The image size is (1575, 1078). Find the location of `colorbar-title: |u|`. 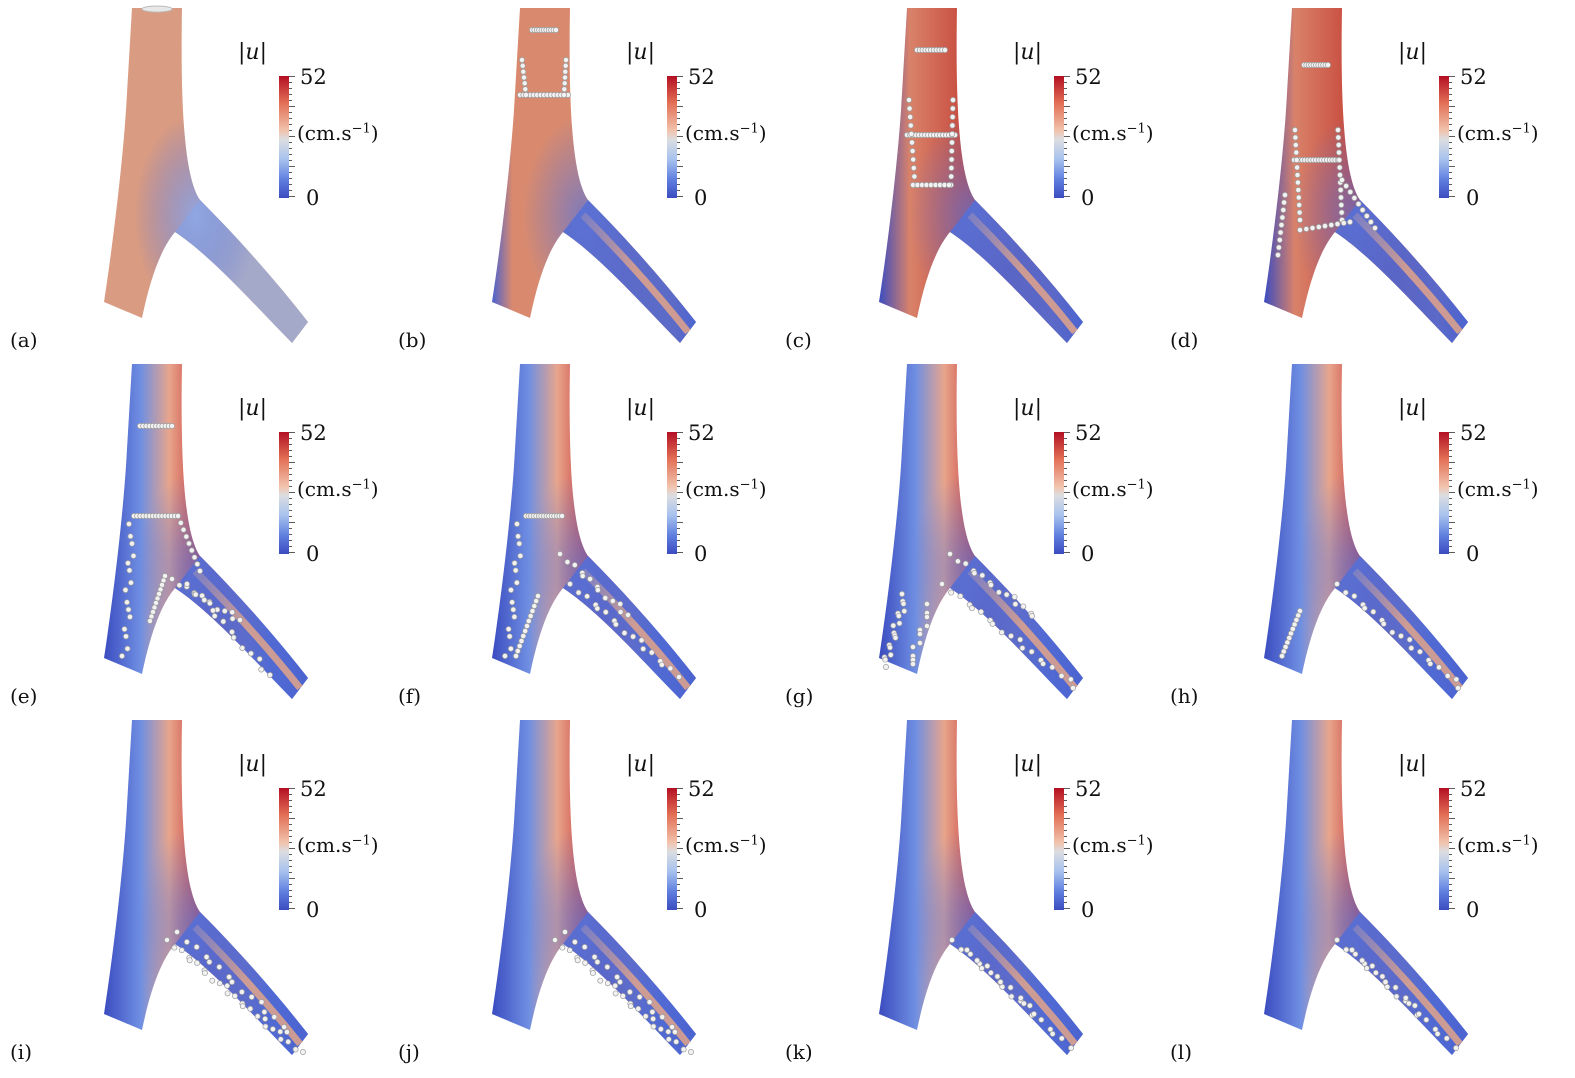

colorbar-title: |u| is located at coordinates (1027, 408).